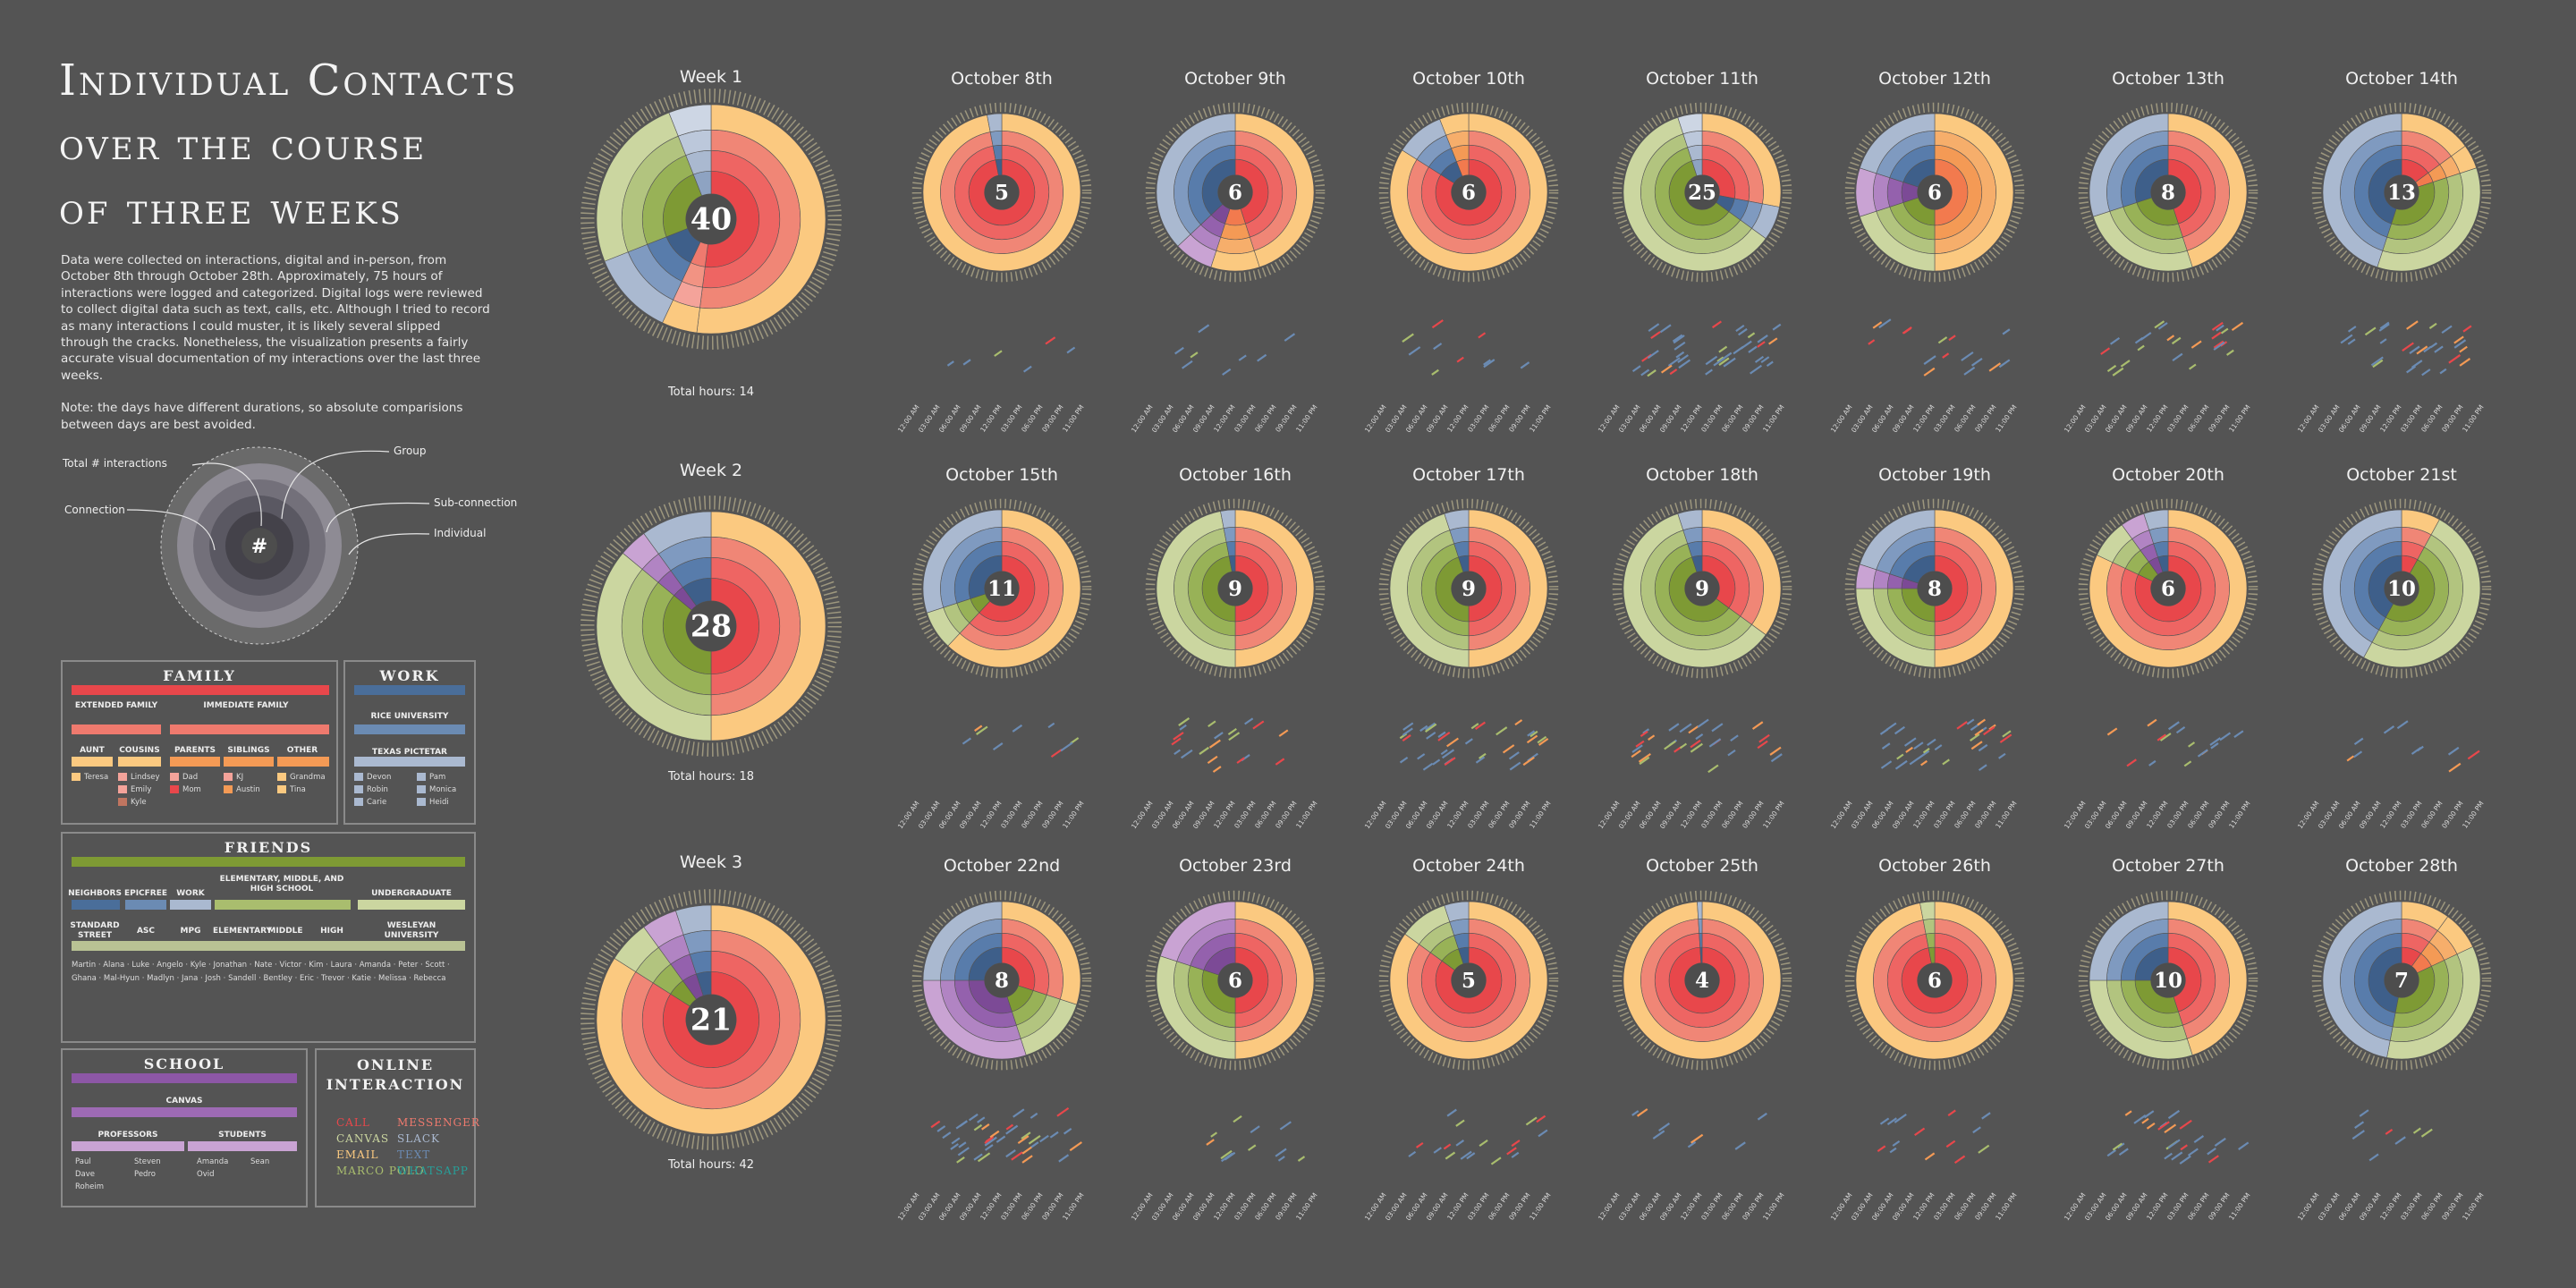 The image size is (2576, 1288). What do you see at coordinates (970, 1206) in the screenshot?
I see `time-tick-label: 09:00 AM` at bounding box center [970, 1206].